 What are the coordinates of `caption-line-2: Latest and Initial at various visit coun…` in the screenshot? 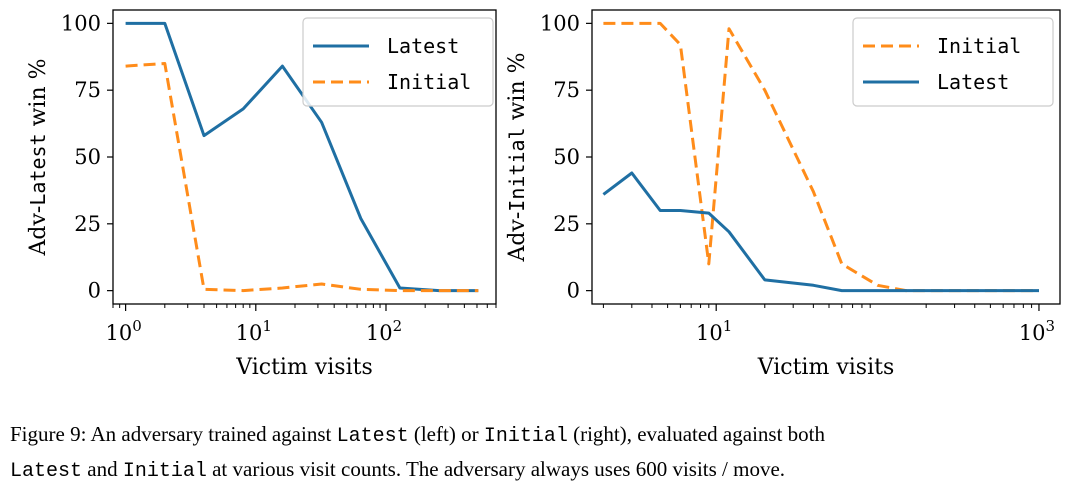 It's located at (540, 470).